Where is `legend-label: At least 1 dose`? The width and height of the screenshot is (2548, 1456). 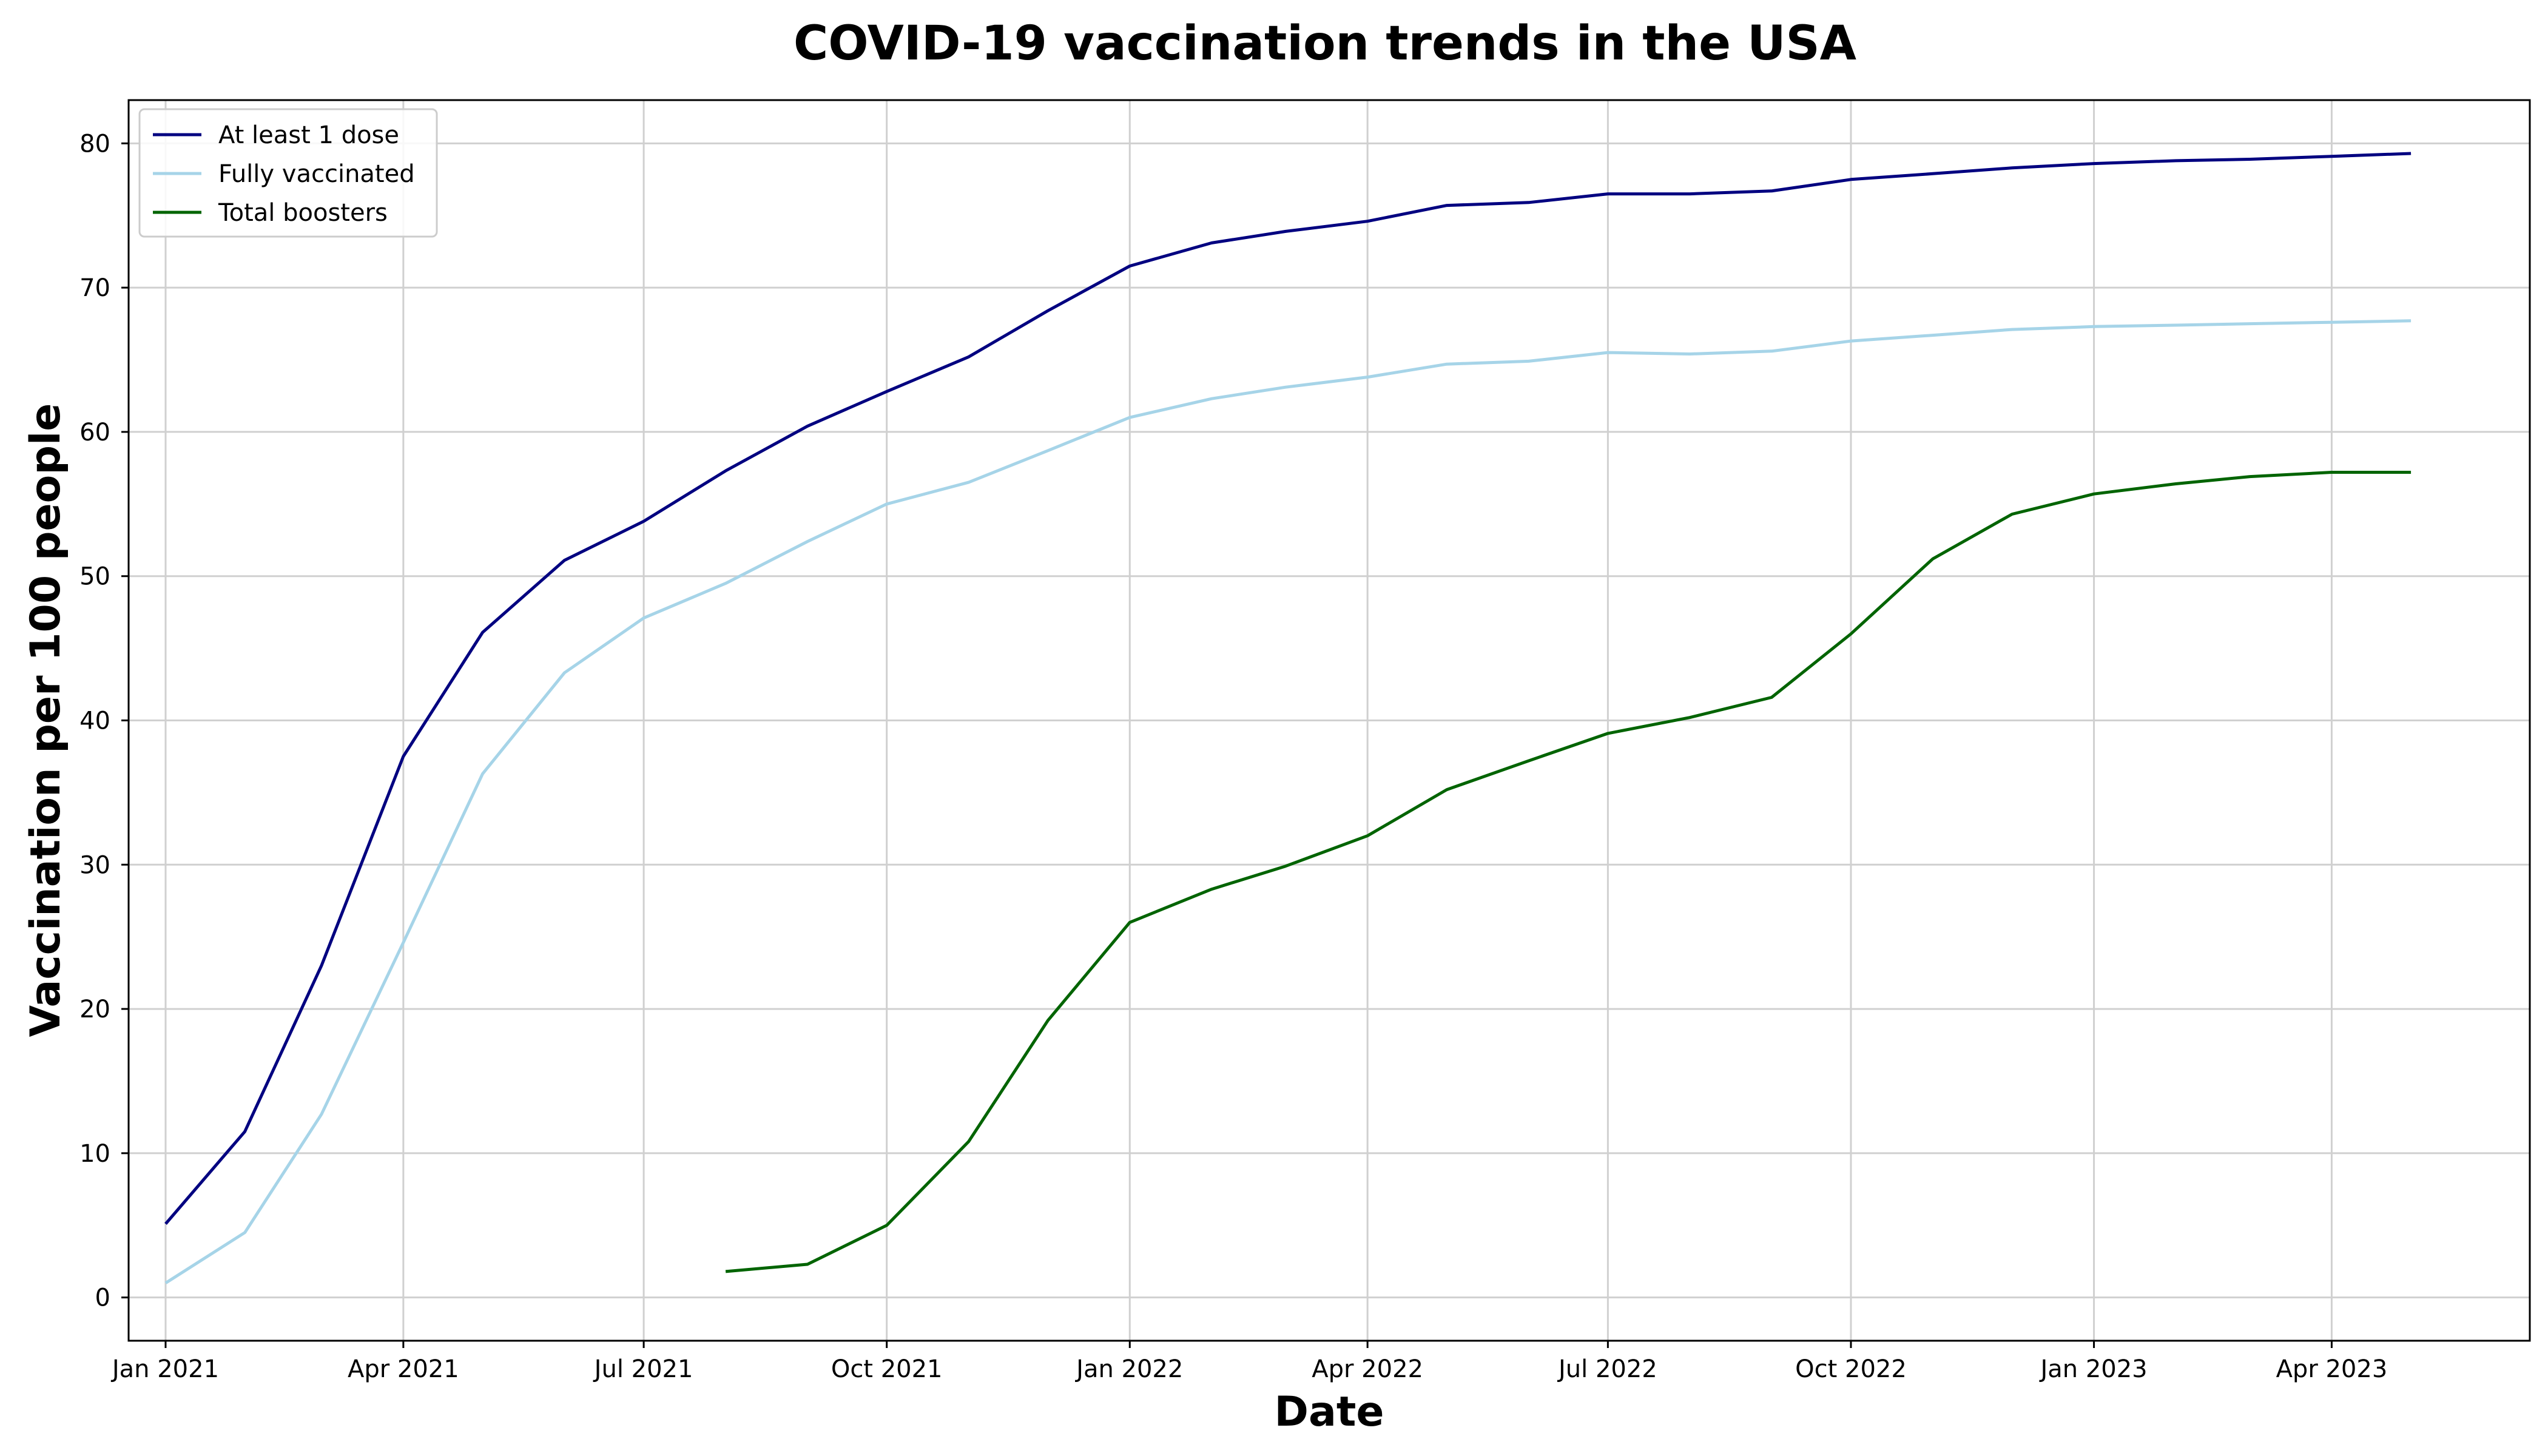 legend-label: At least 1 dose is located at coordinates (308, 135).